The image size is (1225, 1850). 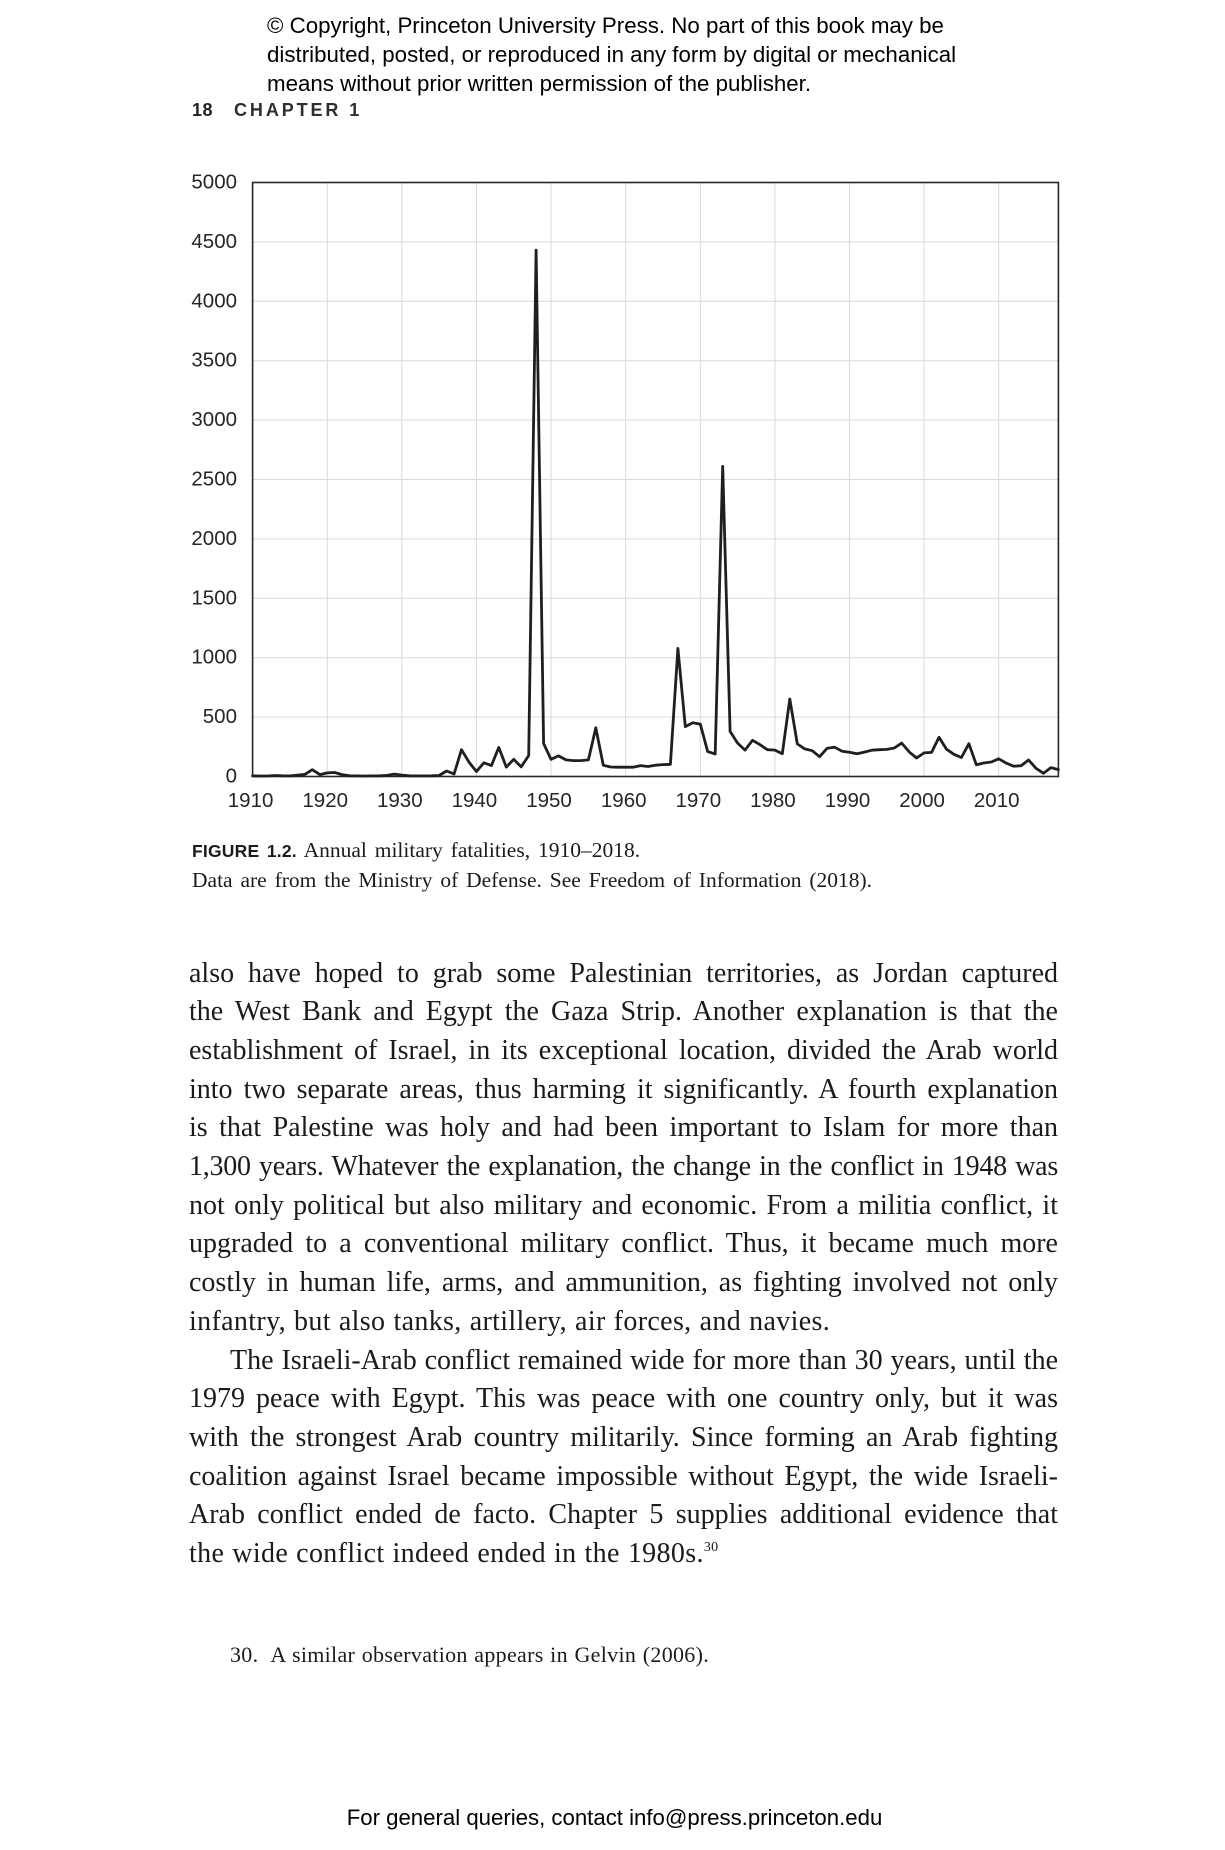 What do you see at coordinates (549, 800) in the screenshot?
I see `svg-text: 1950` at bounding box center [549, 800].